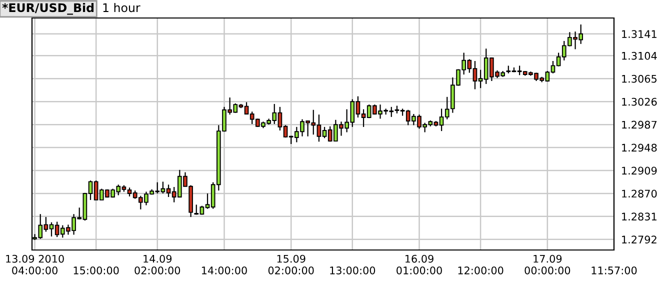 Image resolution: width=657 pixels, height=282 pixels. I want to click on x-tick-label: 12:00:00, so click(481, 270).